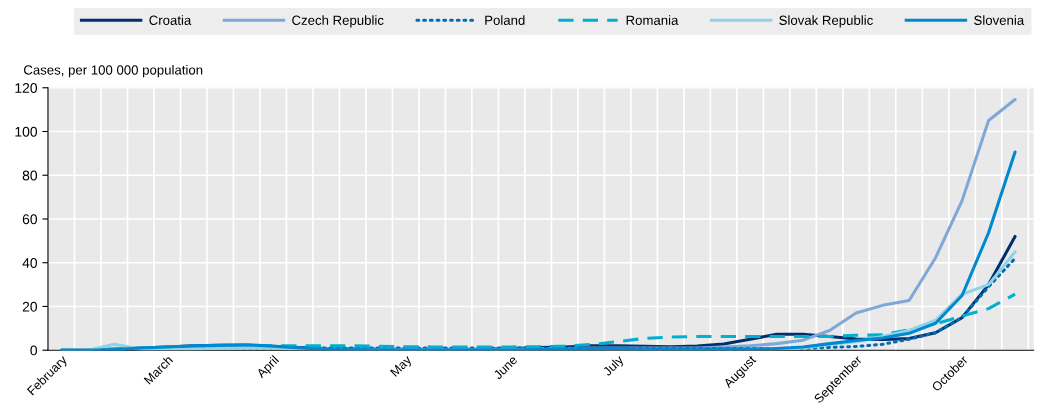  Describe the element at coordinates (30, 175) in the screenshot. I see `y-tick-label: 80` at that location.